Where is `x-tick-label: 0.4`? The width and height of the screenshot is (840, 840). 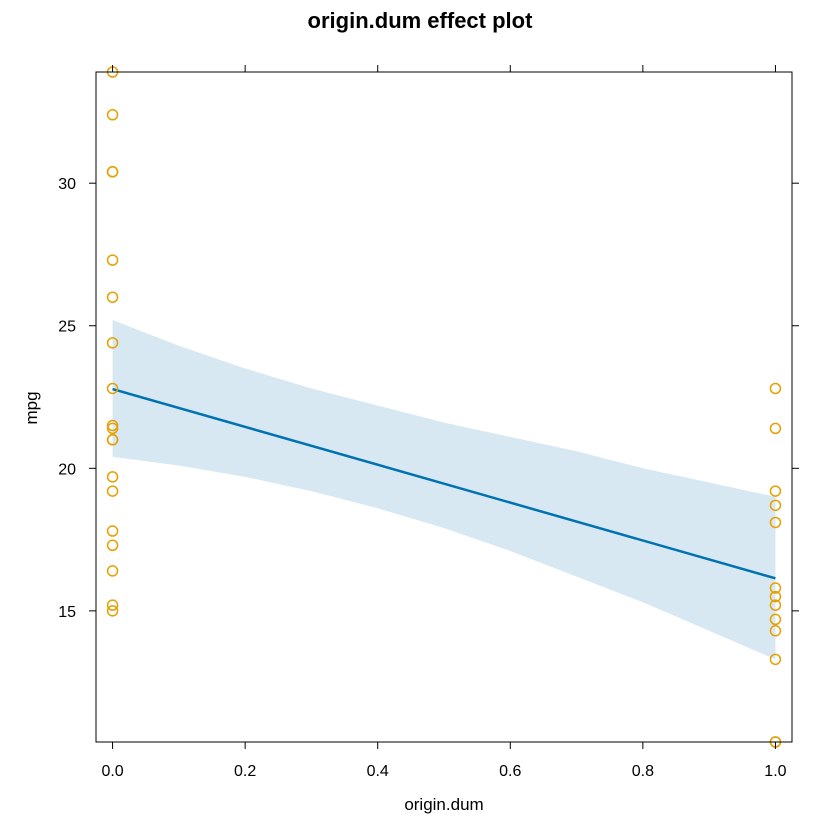
x-tick-label: 0.4 is located at coordinates (378, 771).